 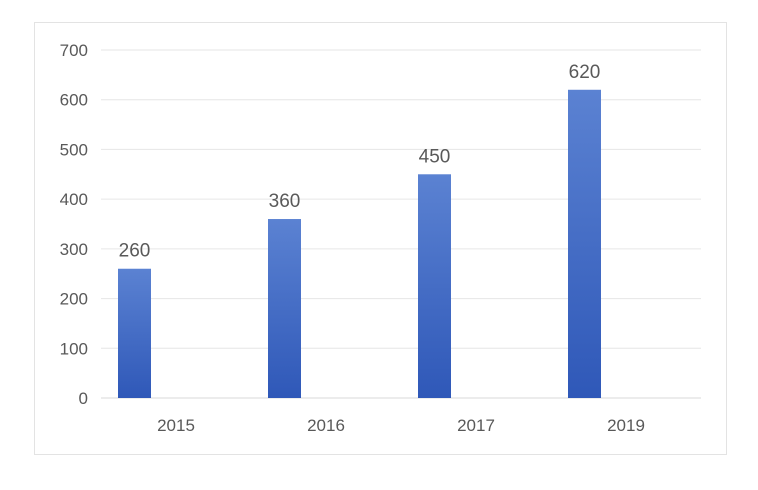 I want to click on y-tick-label: 0, so click(x=83, y=398).